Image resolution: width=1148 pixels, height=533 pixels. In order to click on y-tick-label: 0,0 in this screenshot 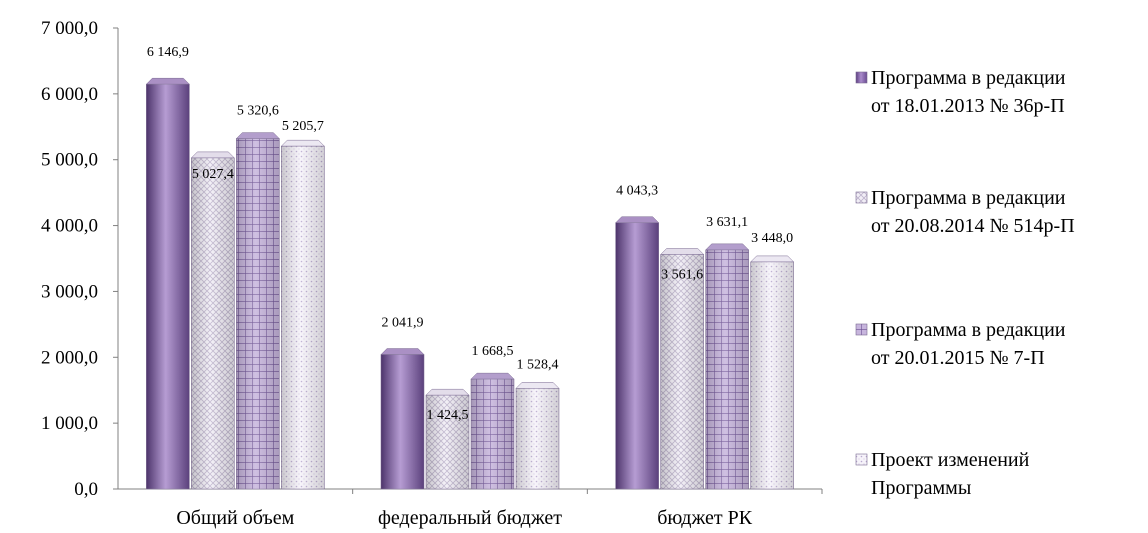, I will do `click(86, 489)`.